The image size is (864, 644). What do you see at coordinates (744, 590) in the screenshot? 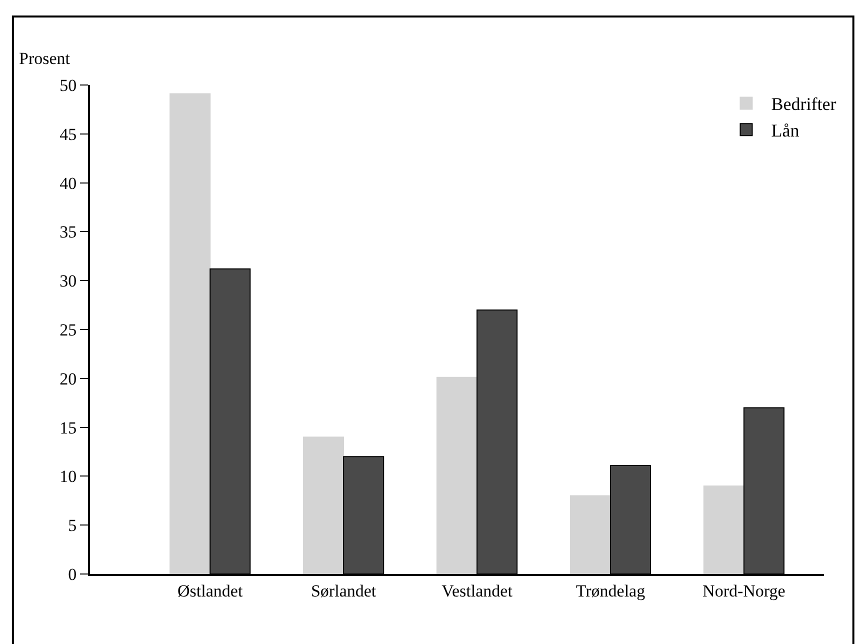
I see `x-tick-label: Nord-Norge` at bounding box center [744, 590].